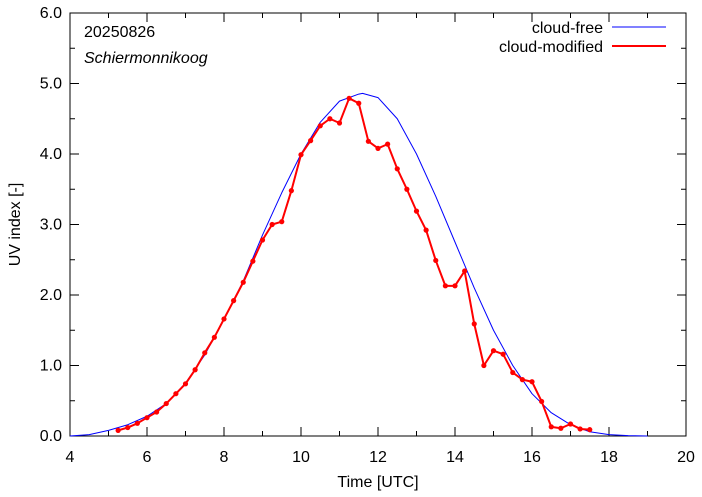 The width and height of the screenshot is (702, 497). What do you see at coordinates (377, 482) in the screenshot?
I see `x-axis-title: Time [UTC]` at bounding box center [377, 482].